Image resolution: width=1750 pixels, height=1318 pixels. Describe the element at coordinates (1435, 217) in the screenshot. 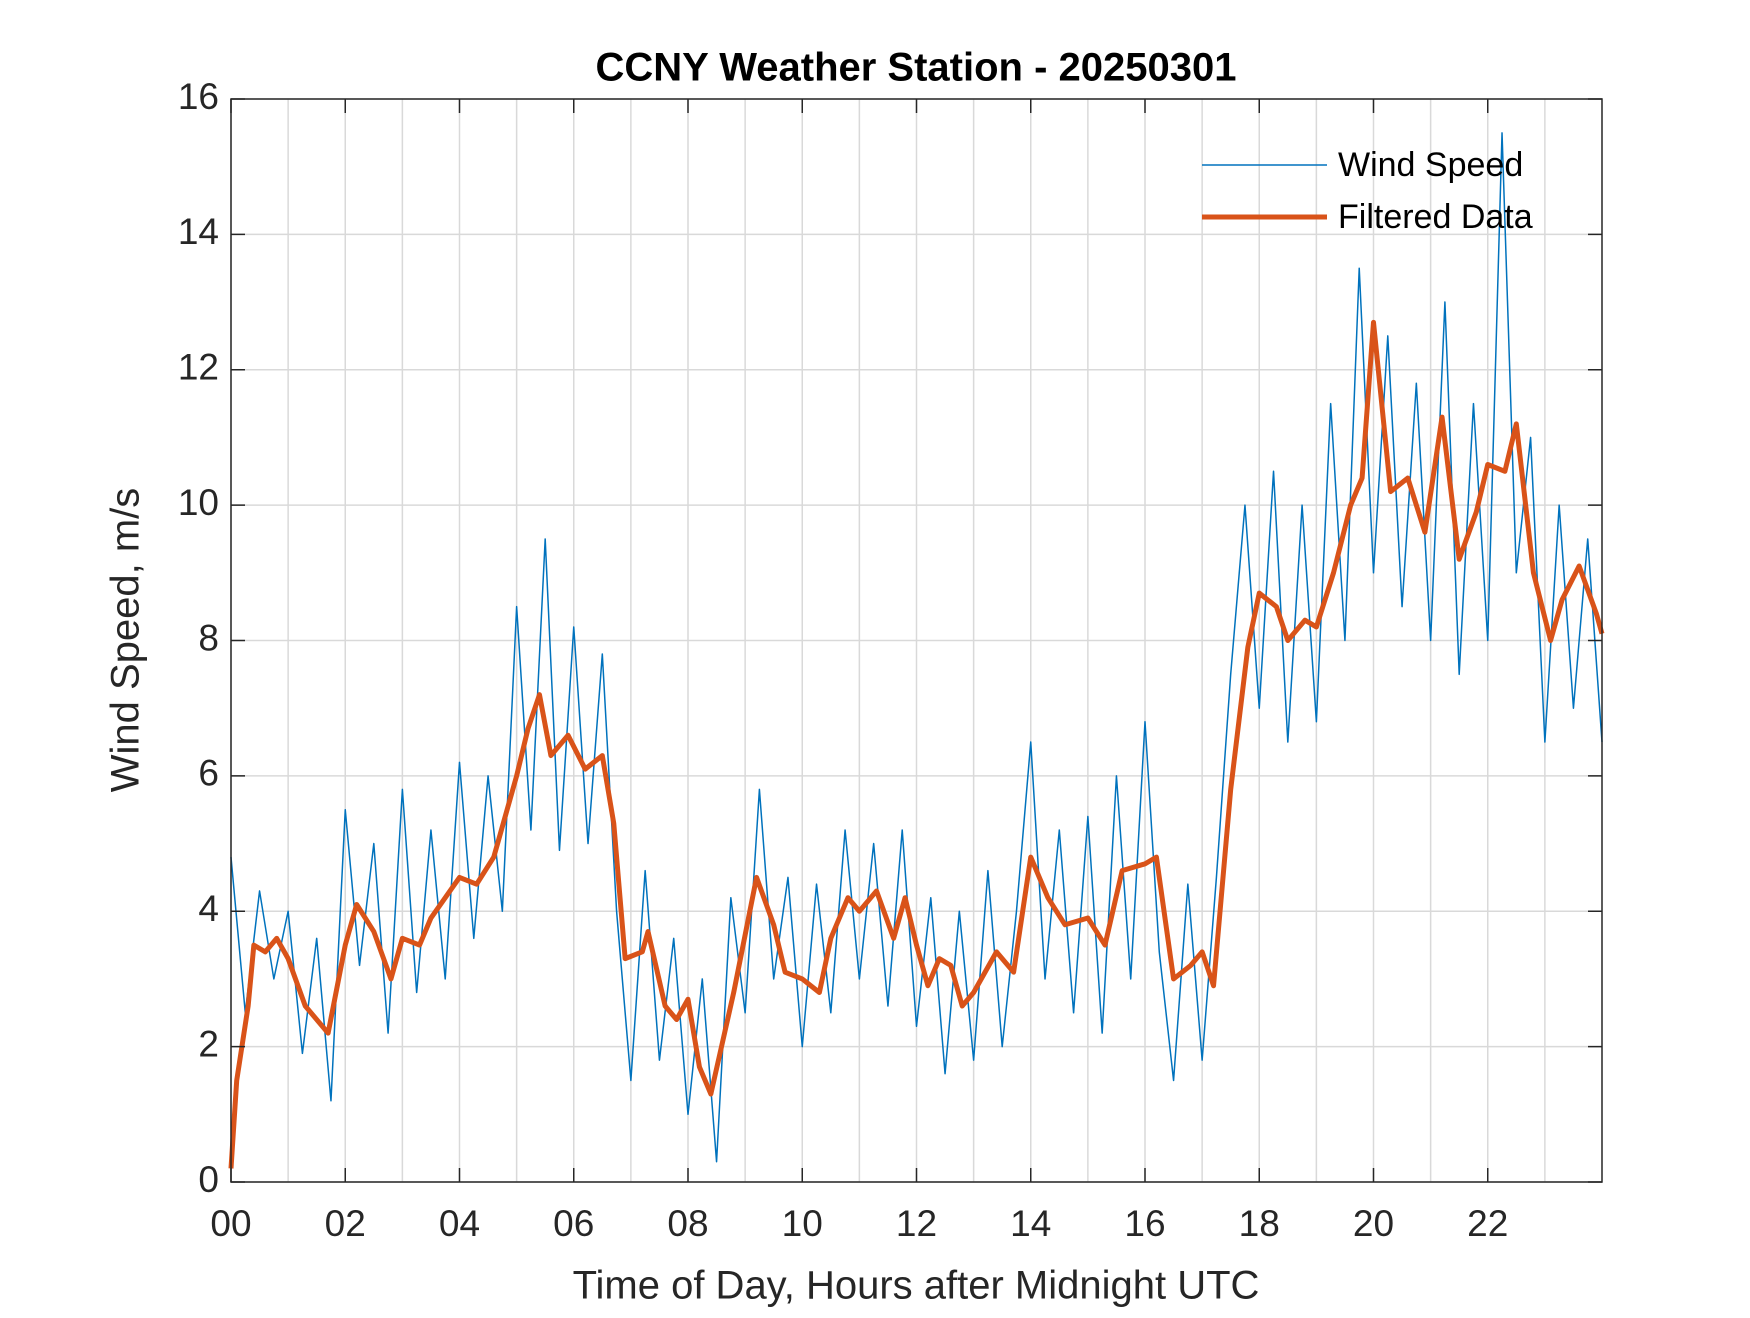

I see `legend-label: Filtered Data` at that location.